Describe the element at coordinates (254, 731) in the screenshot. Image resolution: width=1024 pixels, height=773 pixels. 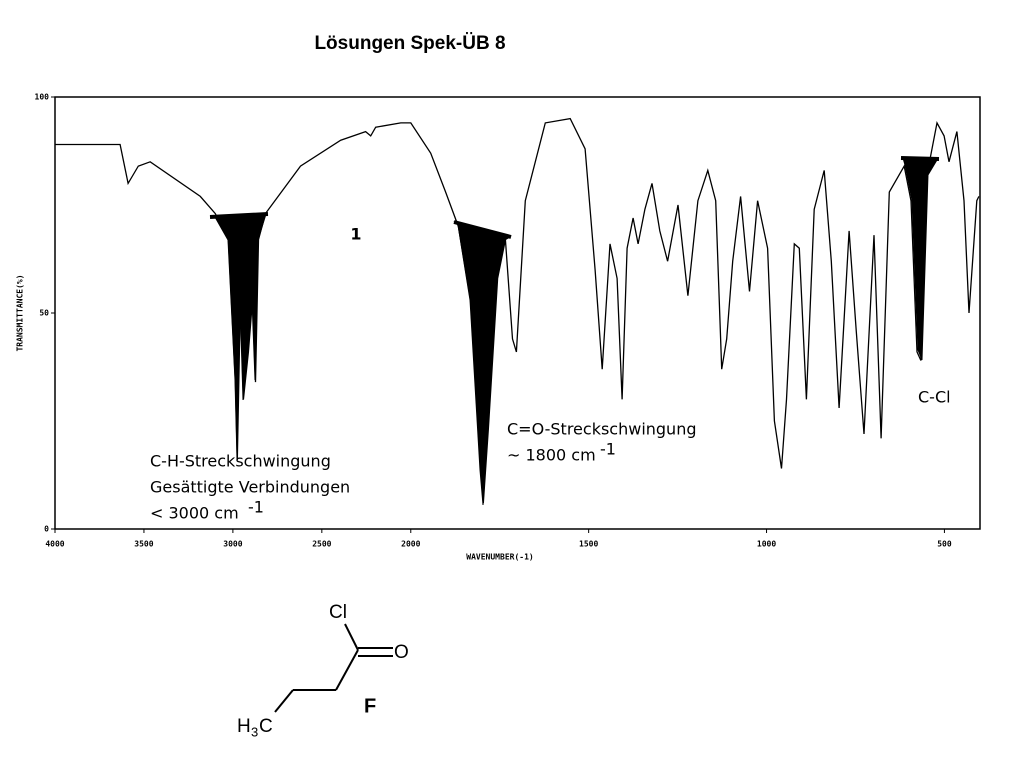
I see `subscript: 3` at that location.